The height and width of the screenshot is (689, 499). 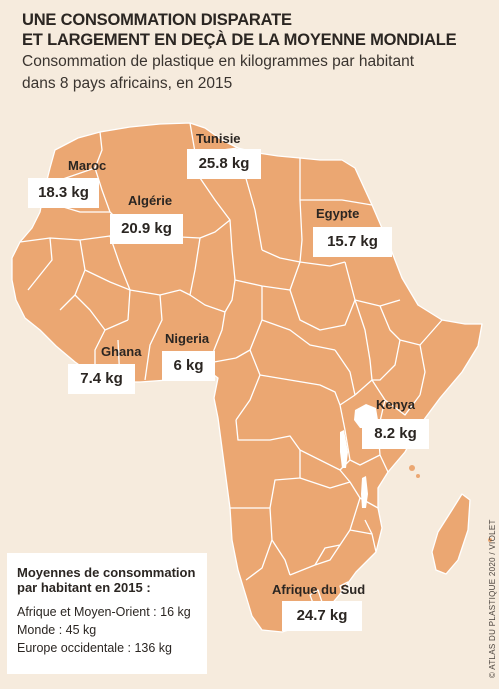 What do you see at coordinates (364, 492) in the screenshot?
I see `lake-malawi` at bounding box center [364, 492].